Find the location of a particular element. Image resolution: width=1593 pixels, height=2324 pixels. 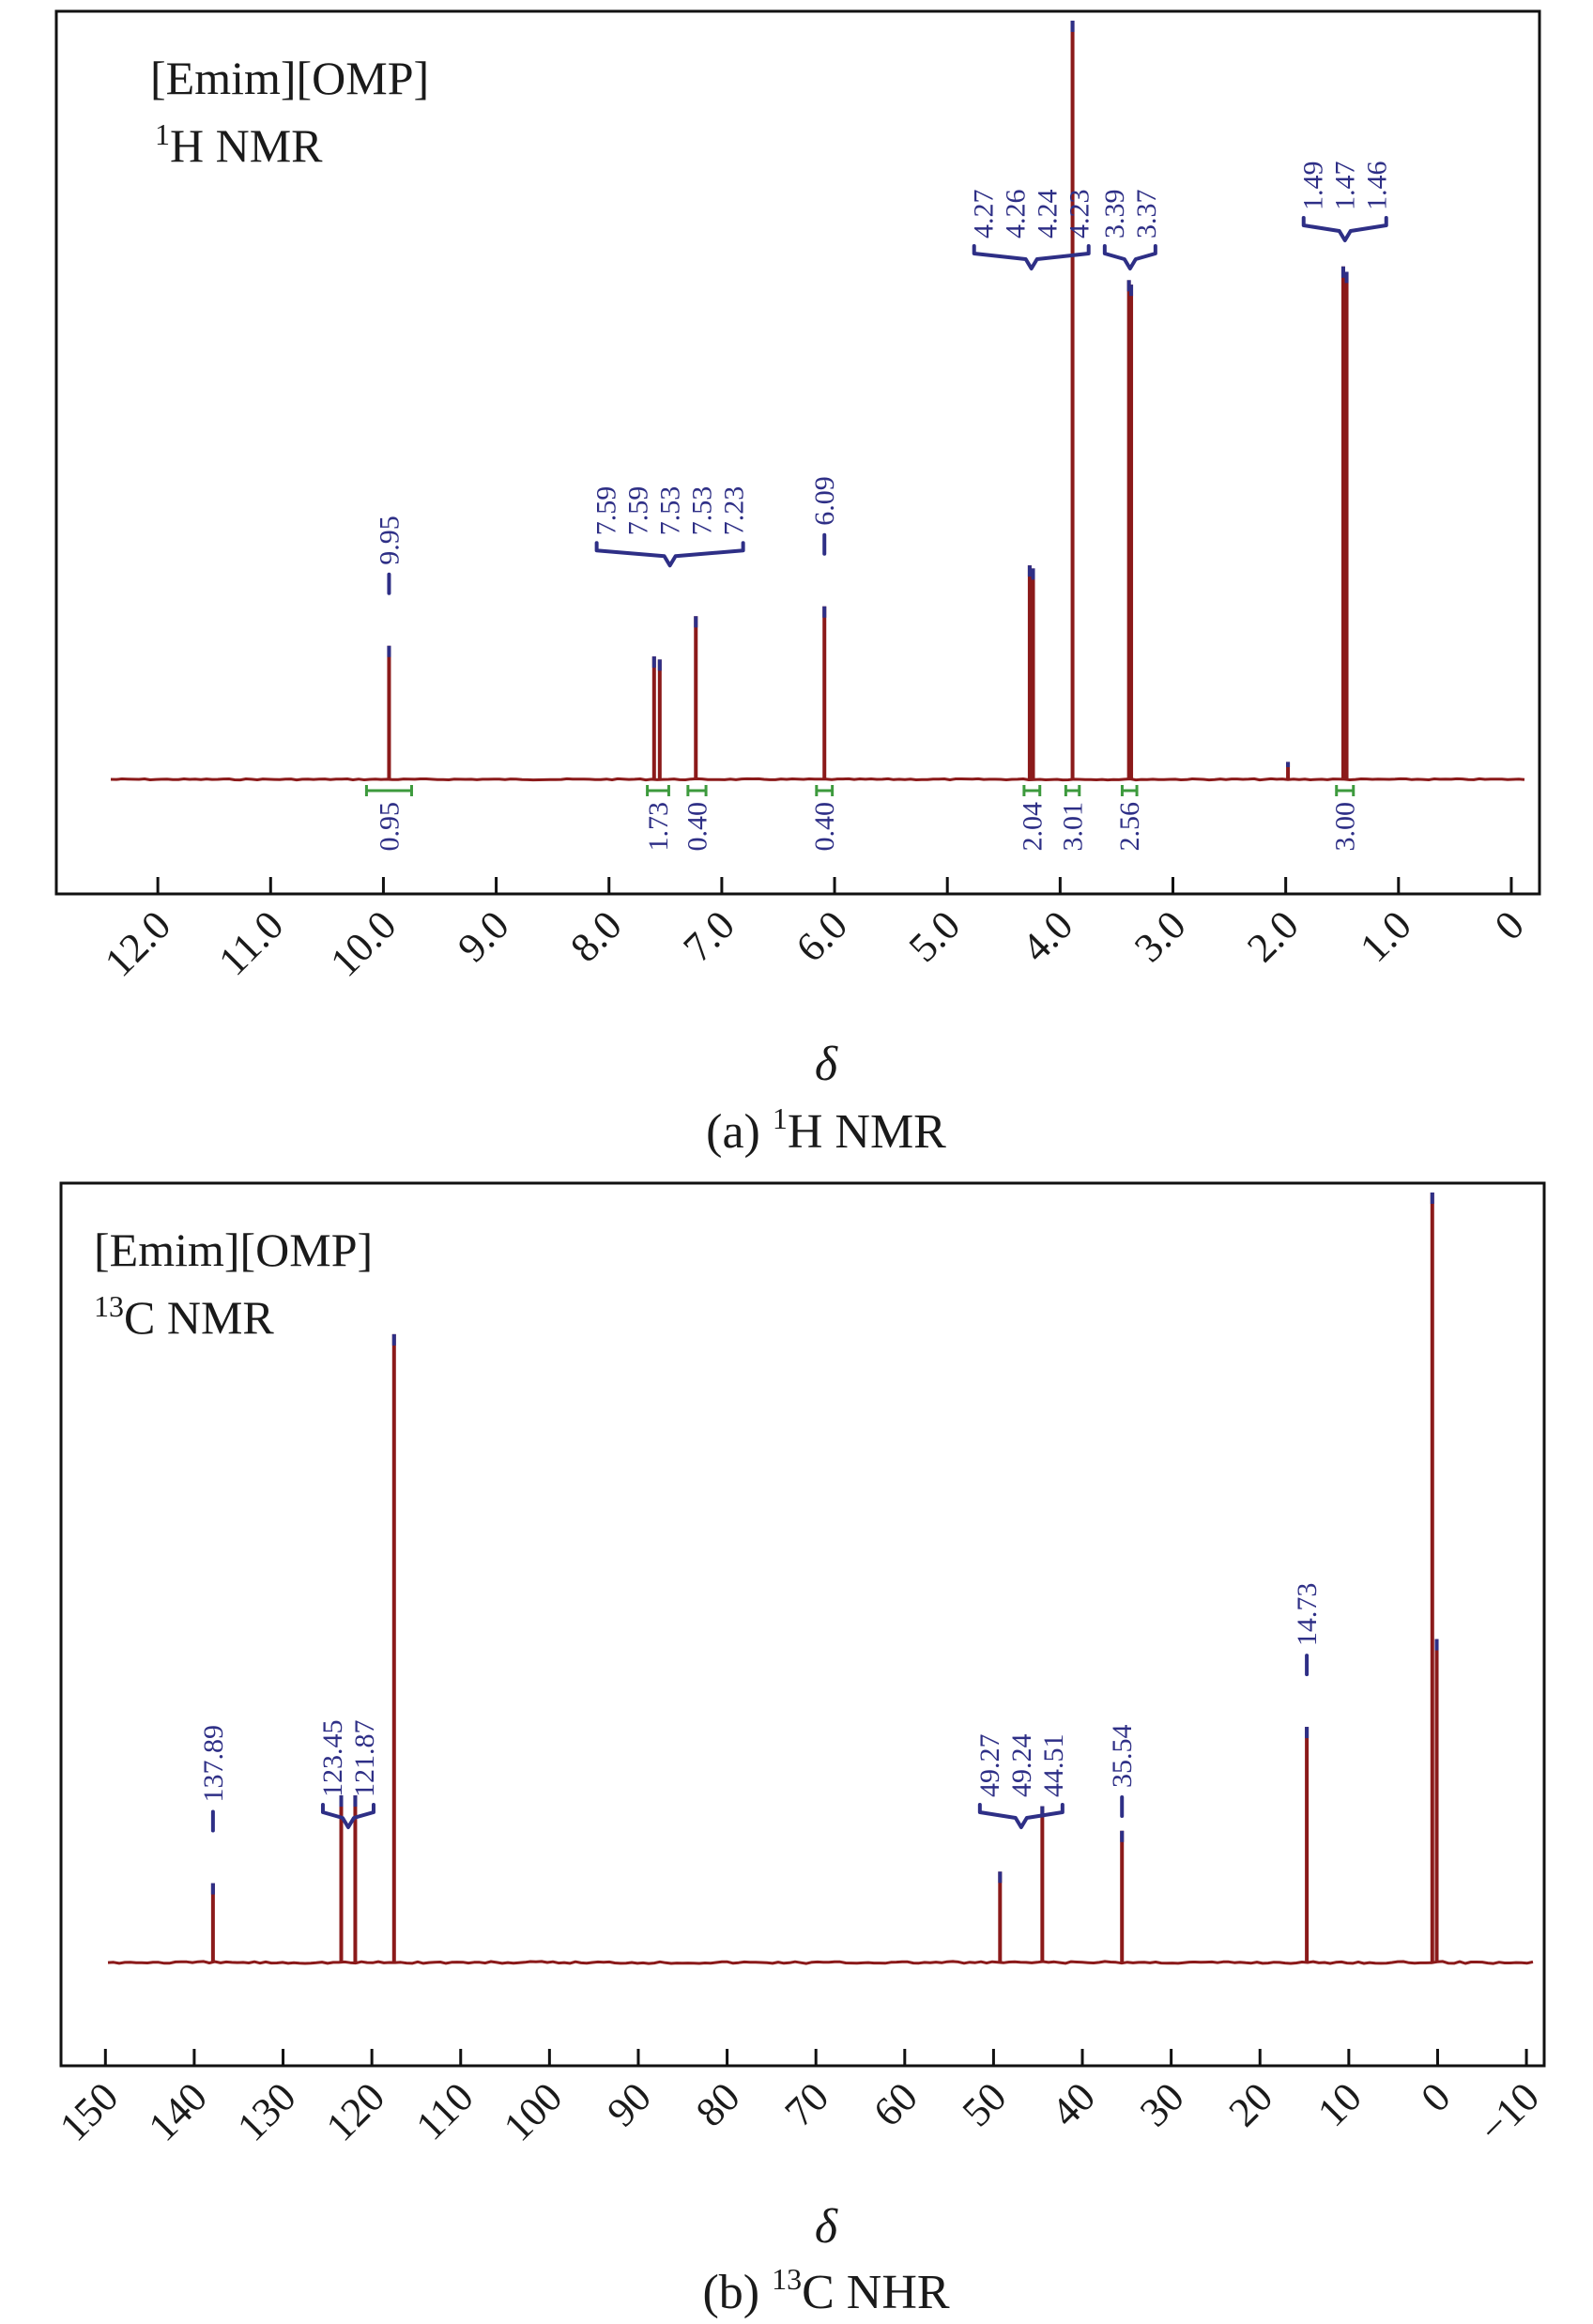

peak-label: 137.89 is located at coordinates (213, 1764).